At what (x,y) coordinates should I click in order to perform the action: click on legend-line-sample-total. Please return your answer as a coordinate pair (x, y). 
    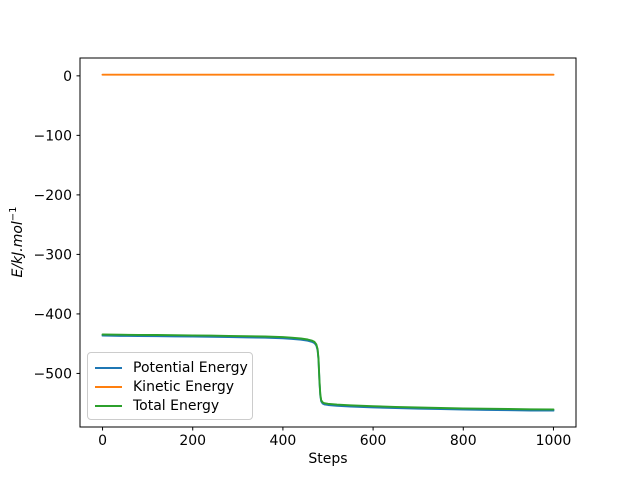
    Looking at the image, I should click on (108, 405).